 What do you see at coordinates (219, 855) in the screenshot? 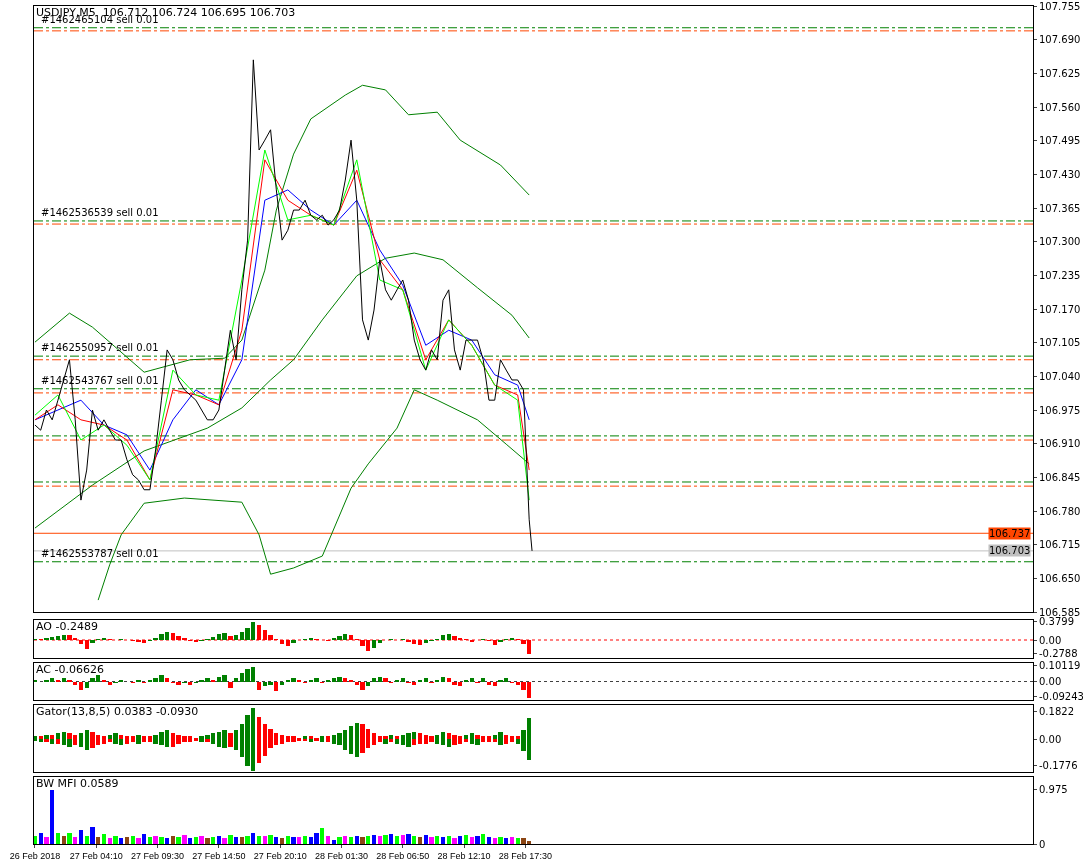
I see `x-tick-label: 27 Feb 14:50` at bounding box center [219, 855].